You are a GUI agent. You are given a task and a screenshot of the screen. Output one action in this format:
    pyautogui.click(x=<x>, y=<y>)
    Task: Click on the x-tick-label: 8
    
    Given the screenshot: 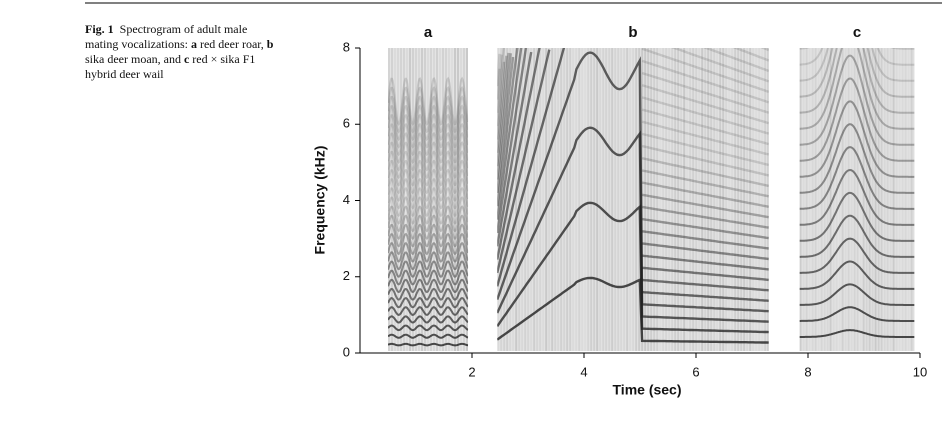 What is the action you would take?
    pyautogui.click(x=807, y=371)
    